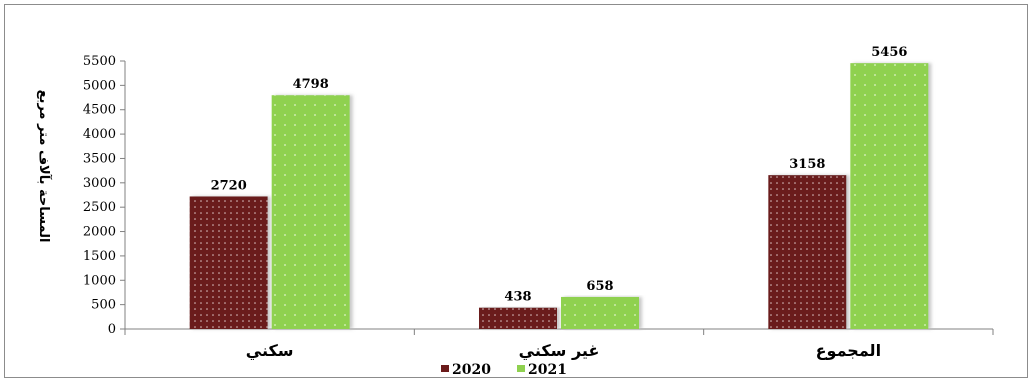  I want to click on y-tick-label: 500, so click(103, 305).